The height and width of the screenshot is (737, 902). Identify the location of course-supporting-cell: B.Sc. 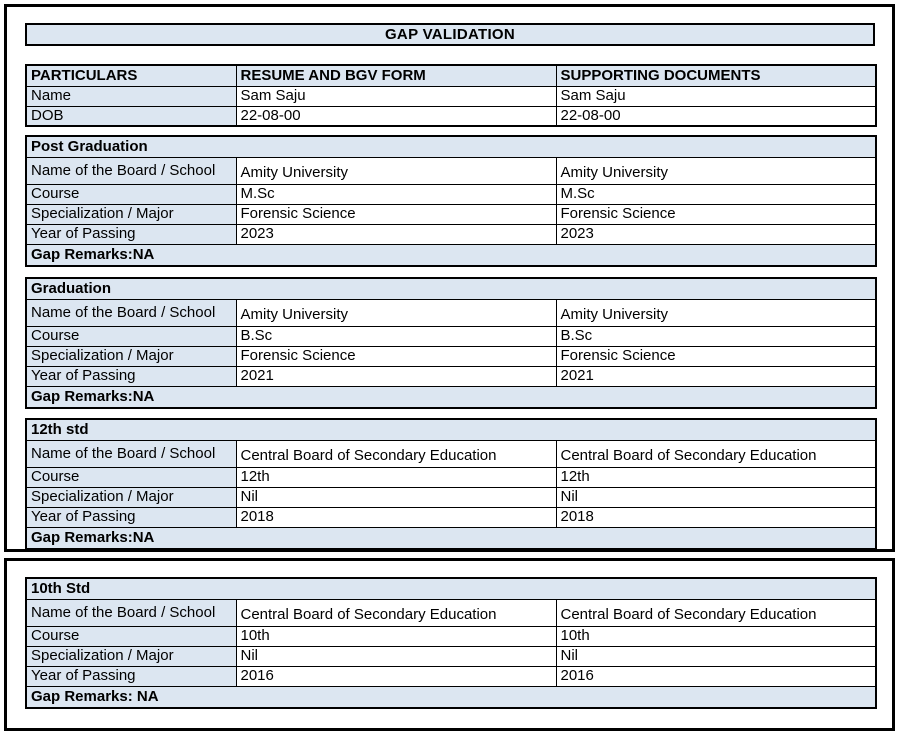
(716, 336).